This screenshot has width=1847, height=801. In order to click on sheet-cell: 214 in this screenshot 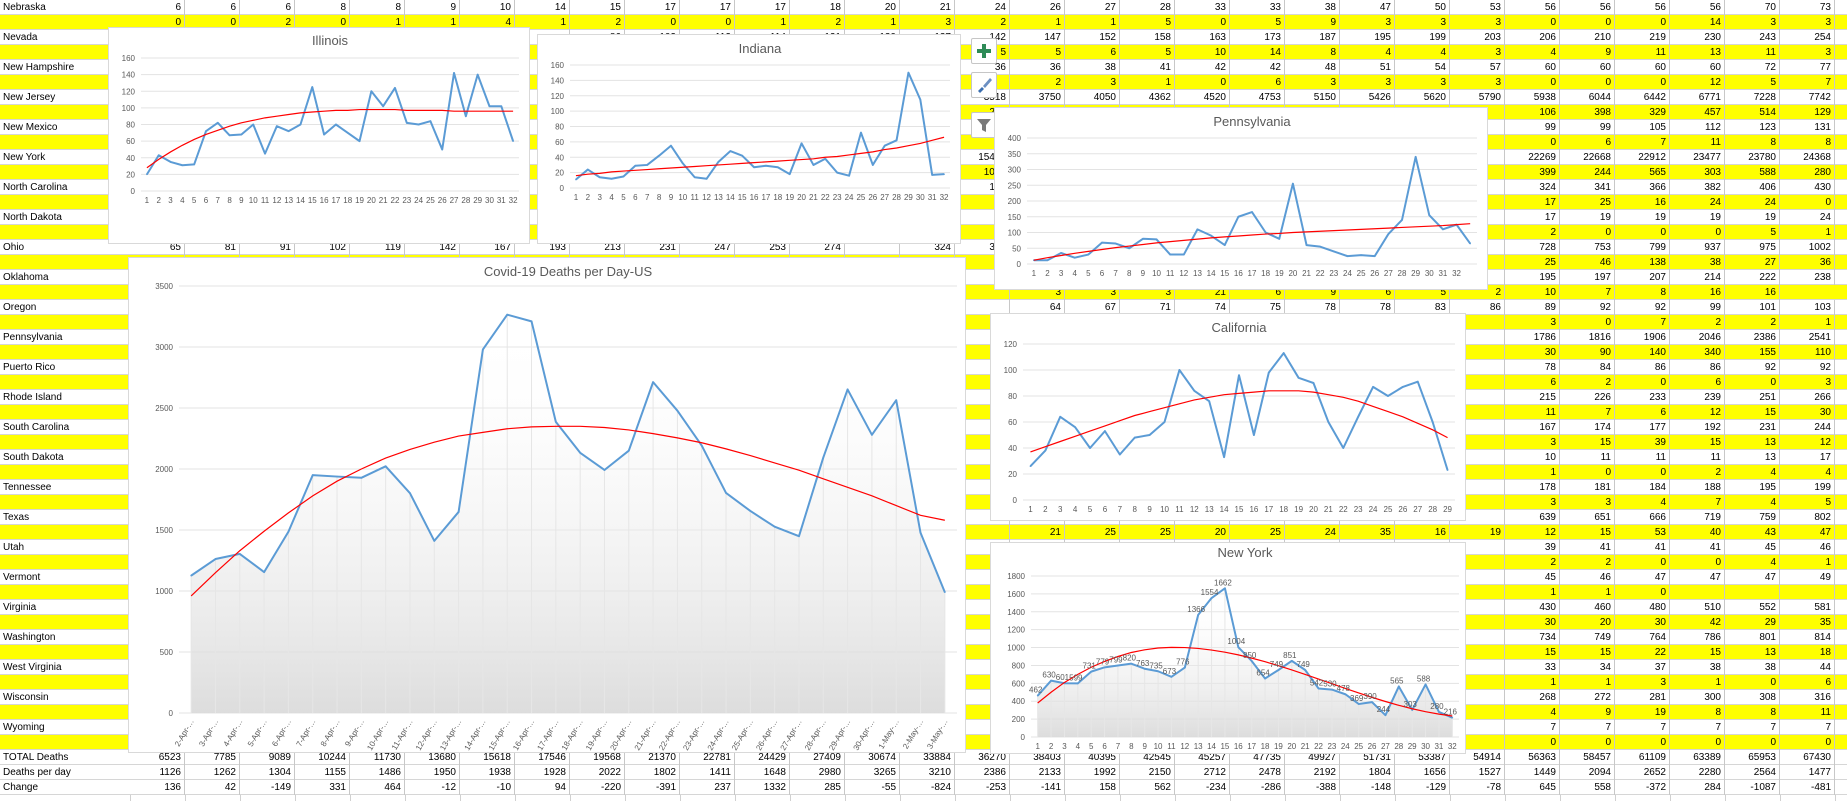, I will do `click(1697, 277)`.